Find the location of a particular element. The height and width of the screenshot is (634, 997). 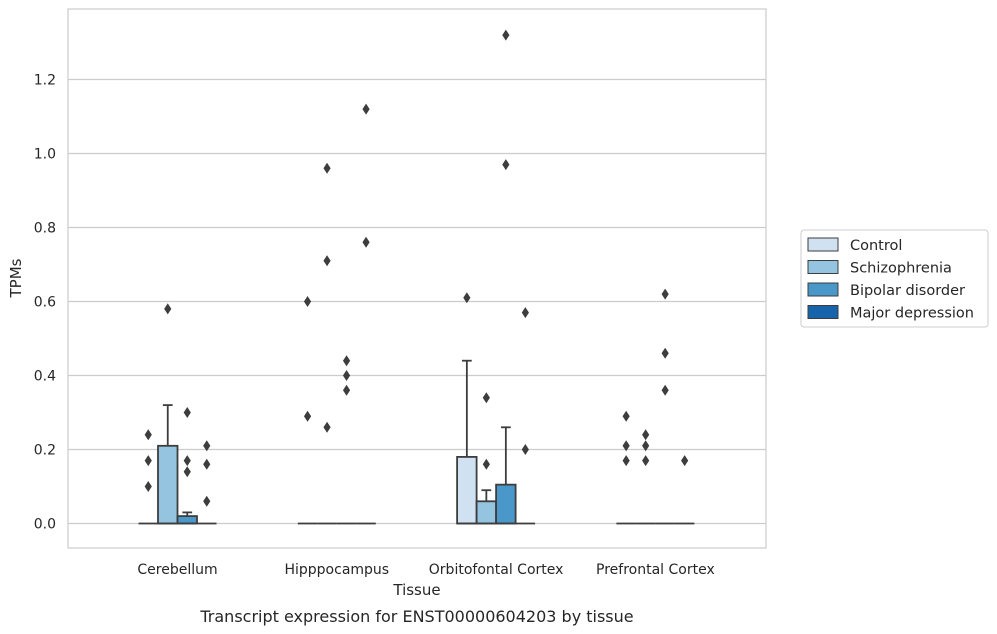

x-tick-label: Hipppocampus is located at coordinates (336, 570).